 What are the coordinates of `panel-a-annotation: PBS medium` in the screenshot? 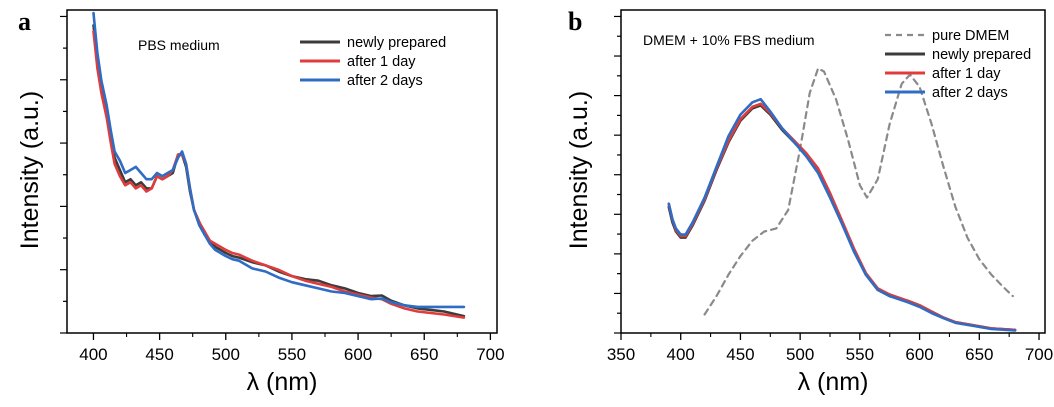 It's located at (179, 45).